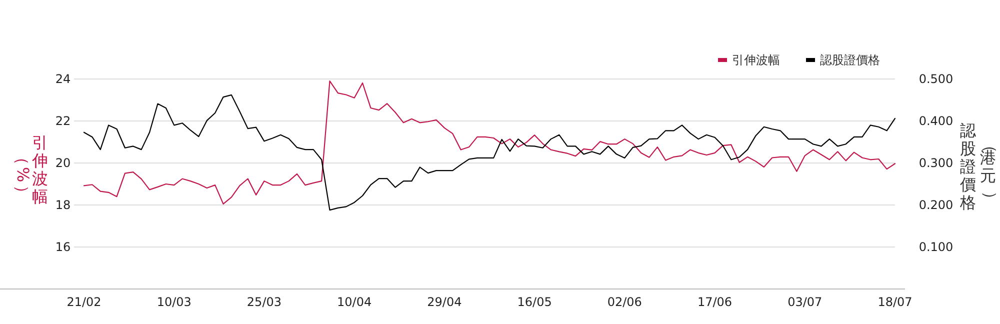 Image resolution: width=1000 pixels, height=324 pixels. I want to click on x-tick-label: 03/07, so click(805, 302).